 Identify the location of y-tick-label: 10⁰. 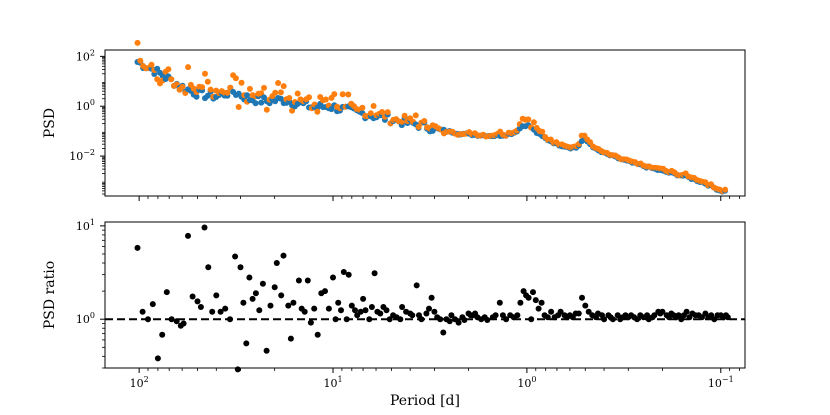
(85, 105).